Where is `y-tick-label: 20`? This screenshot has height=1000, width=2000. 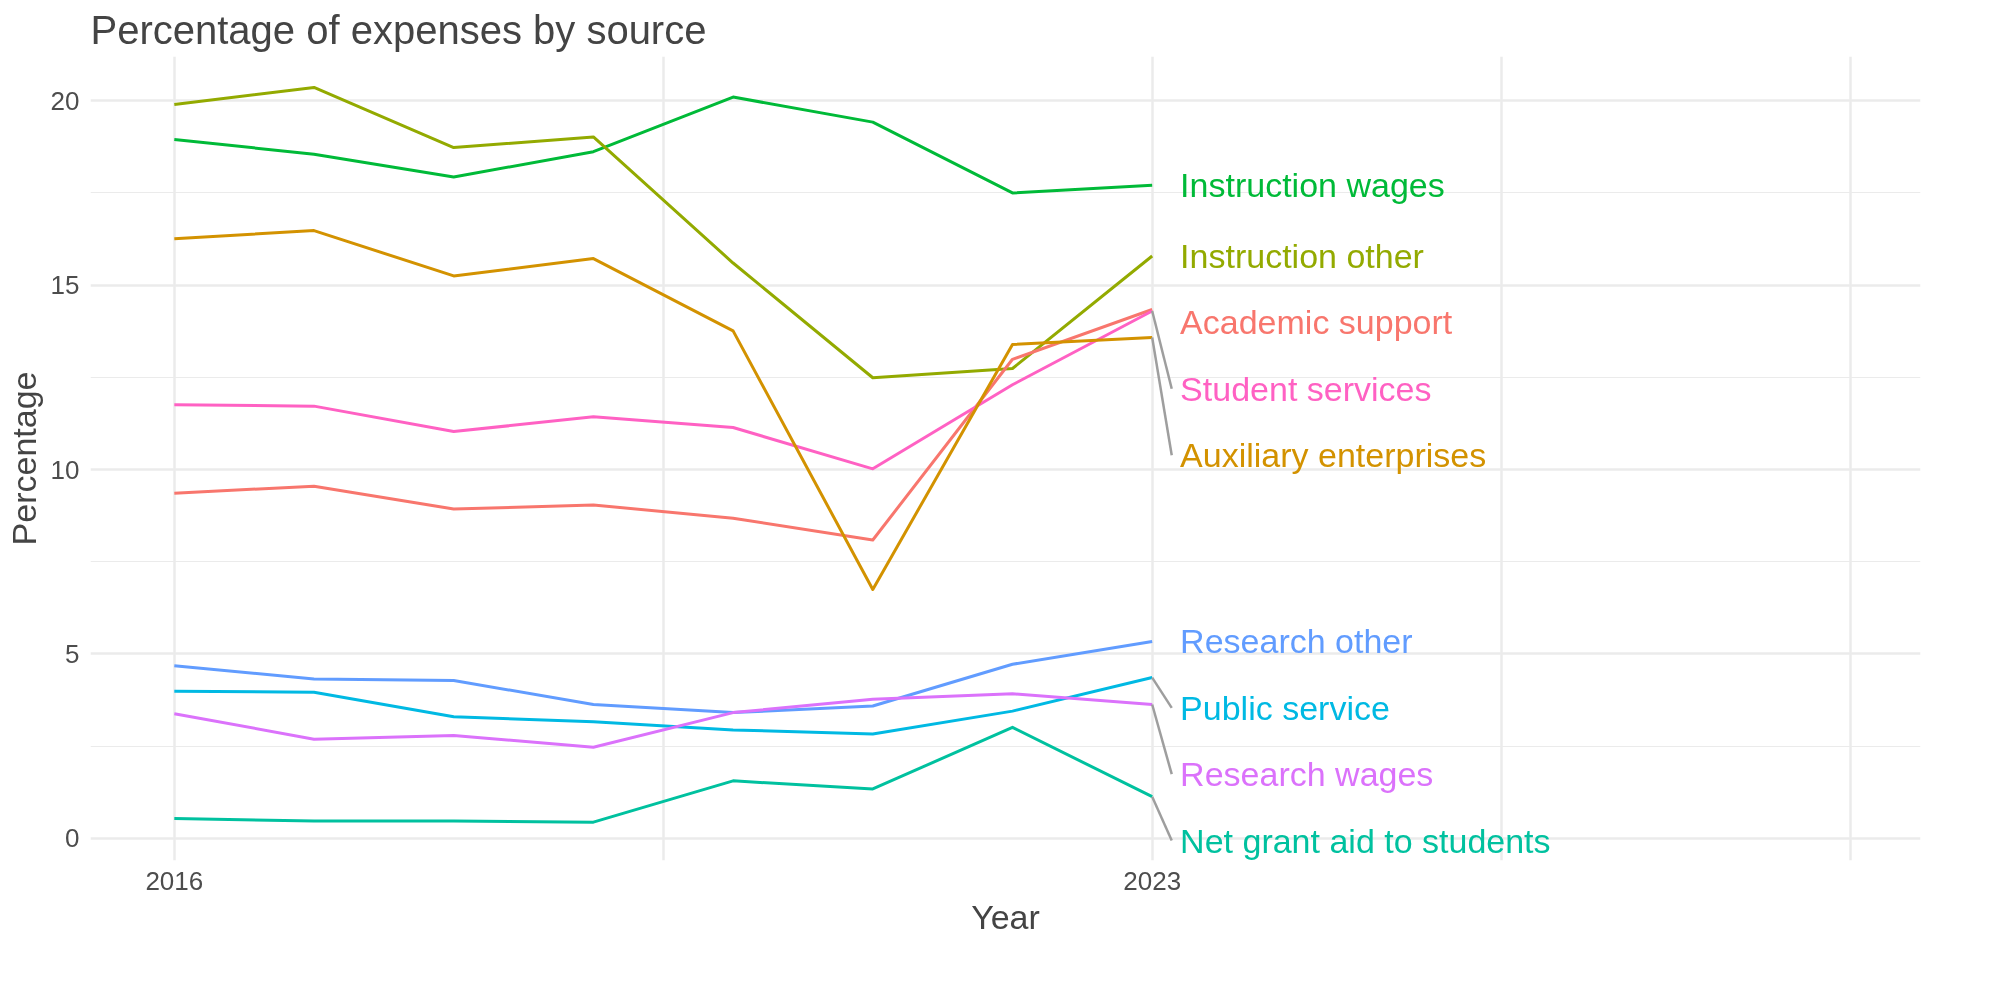 y-tick-label: 20 is located at coordinates (65, 100).